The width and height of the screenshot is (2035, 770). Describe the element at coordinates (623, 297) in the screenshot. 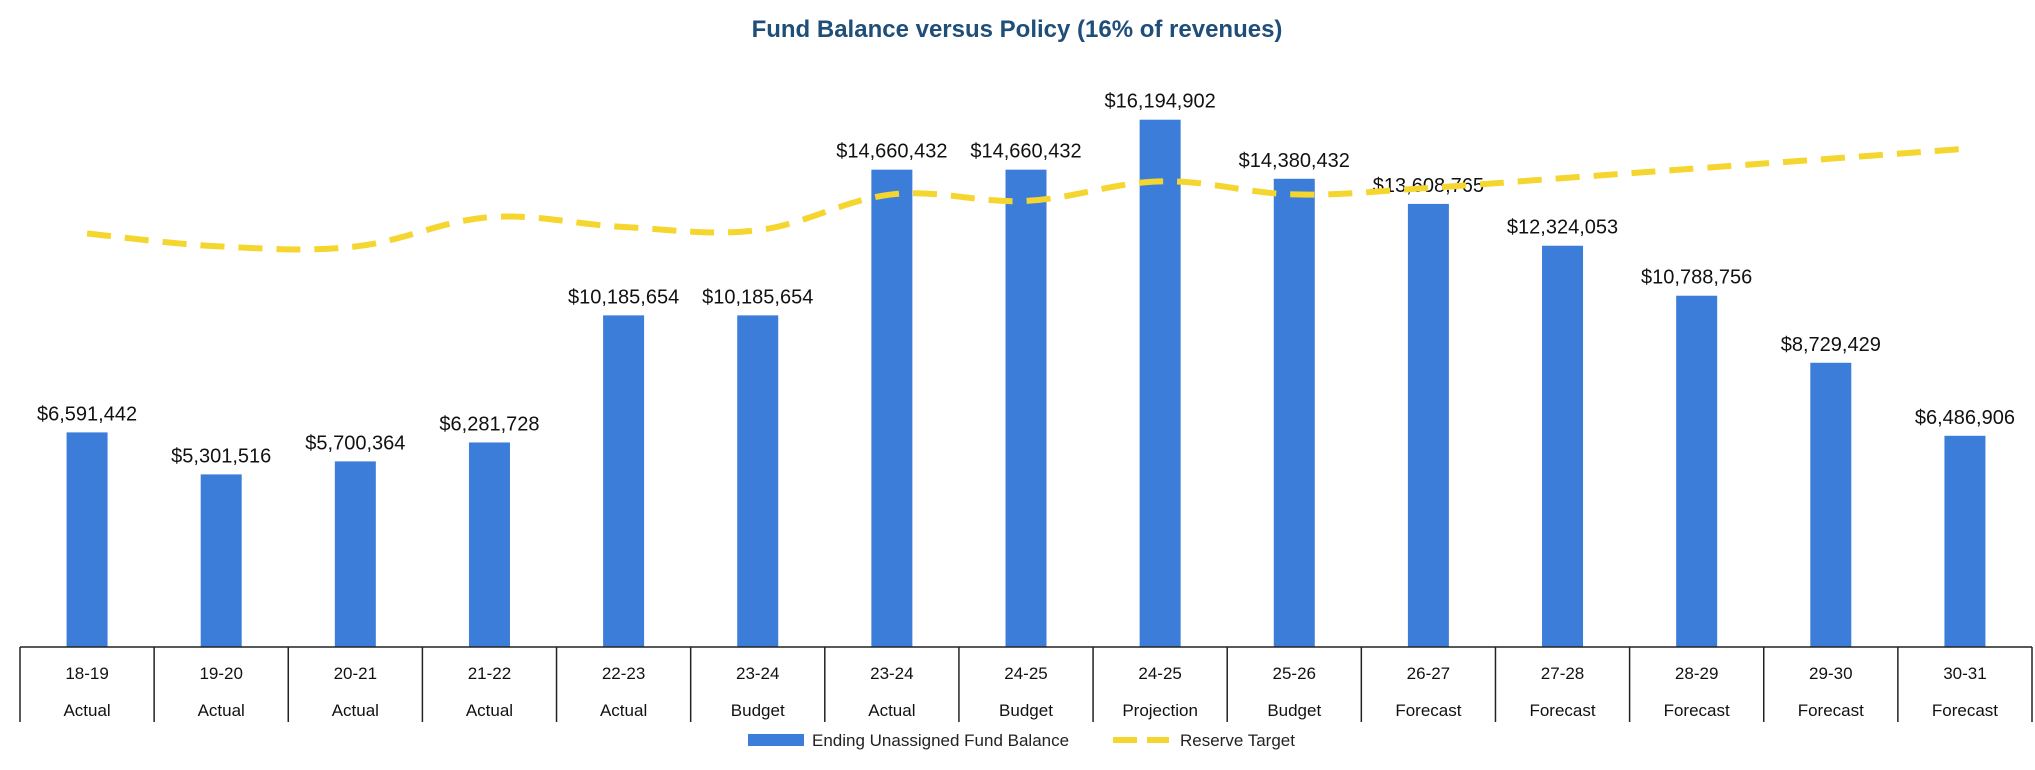

I see `bar-label-4: $10,185,654` at that location.